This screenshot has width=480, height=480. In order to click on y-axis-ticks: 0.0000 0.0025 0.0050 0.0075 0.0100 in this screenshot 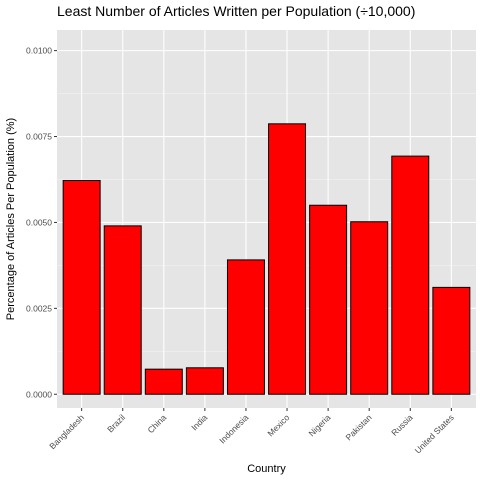, I will do `click(41, 222)`.